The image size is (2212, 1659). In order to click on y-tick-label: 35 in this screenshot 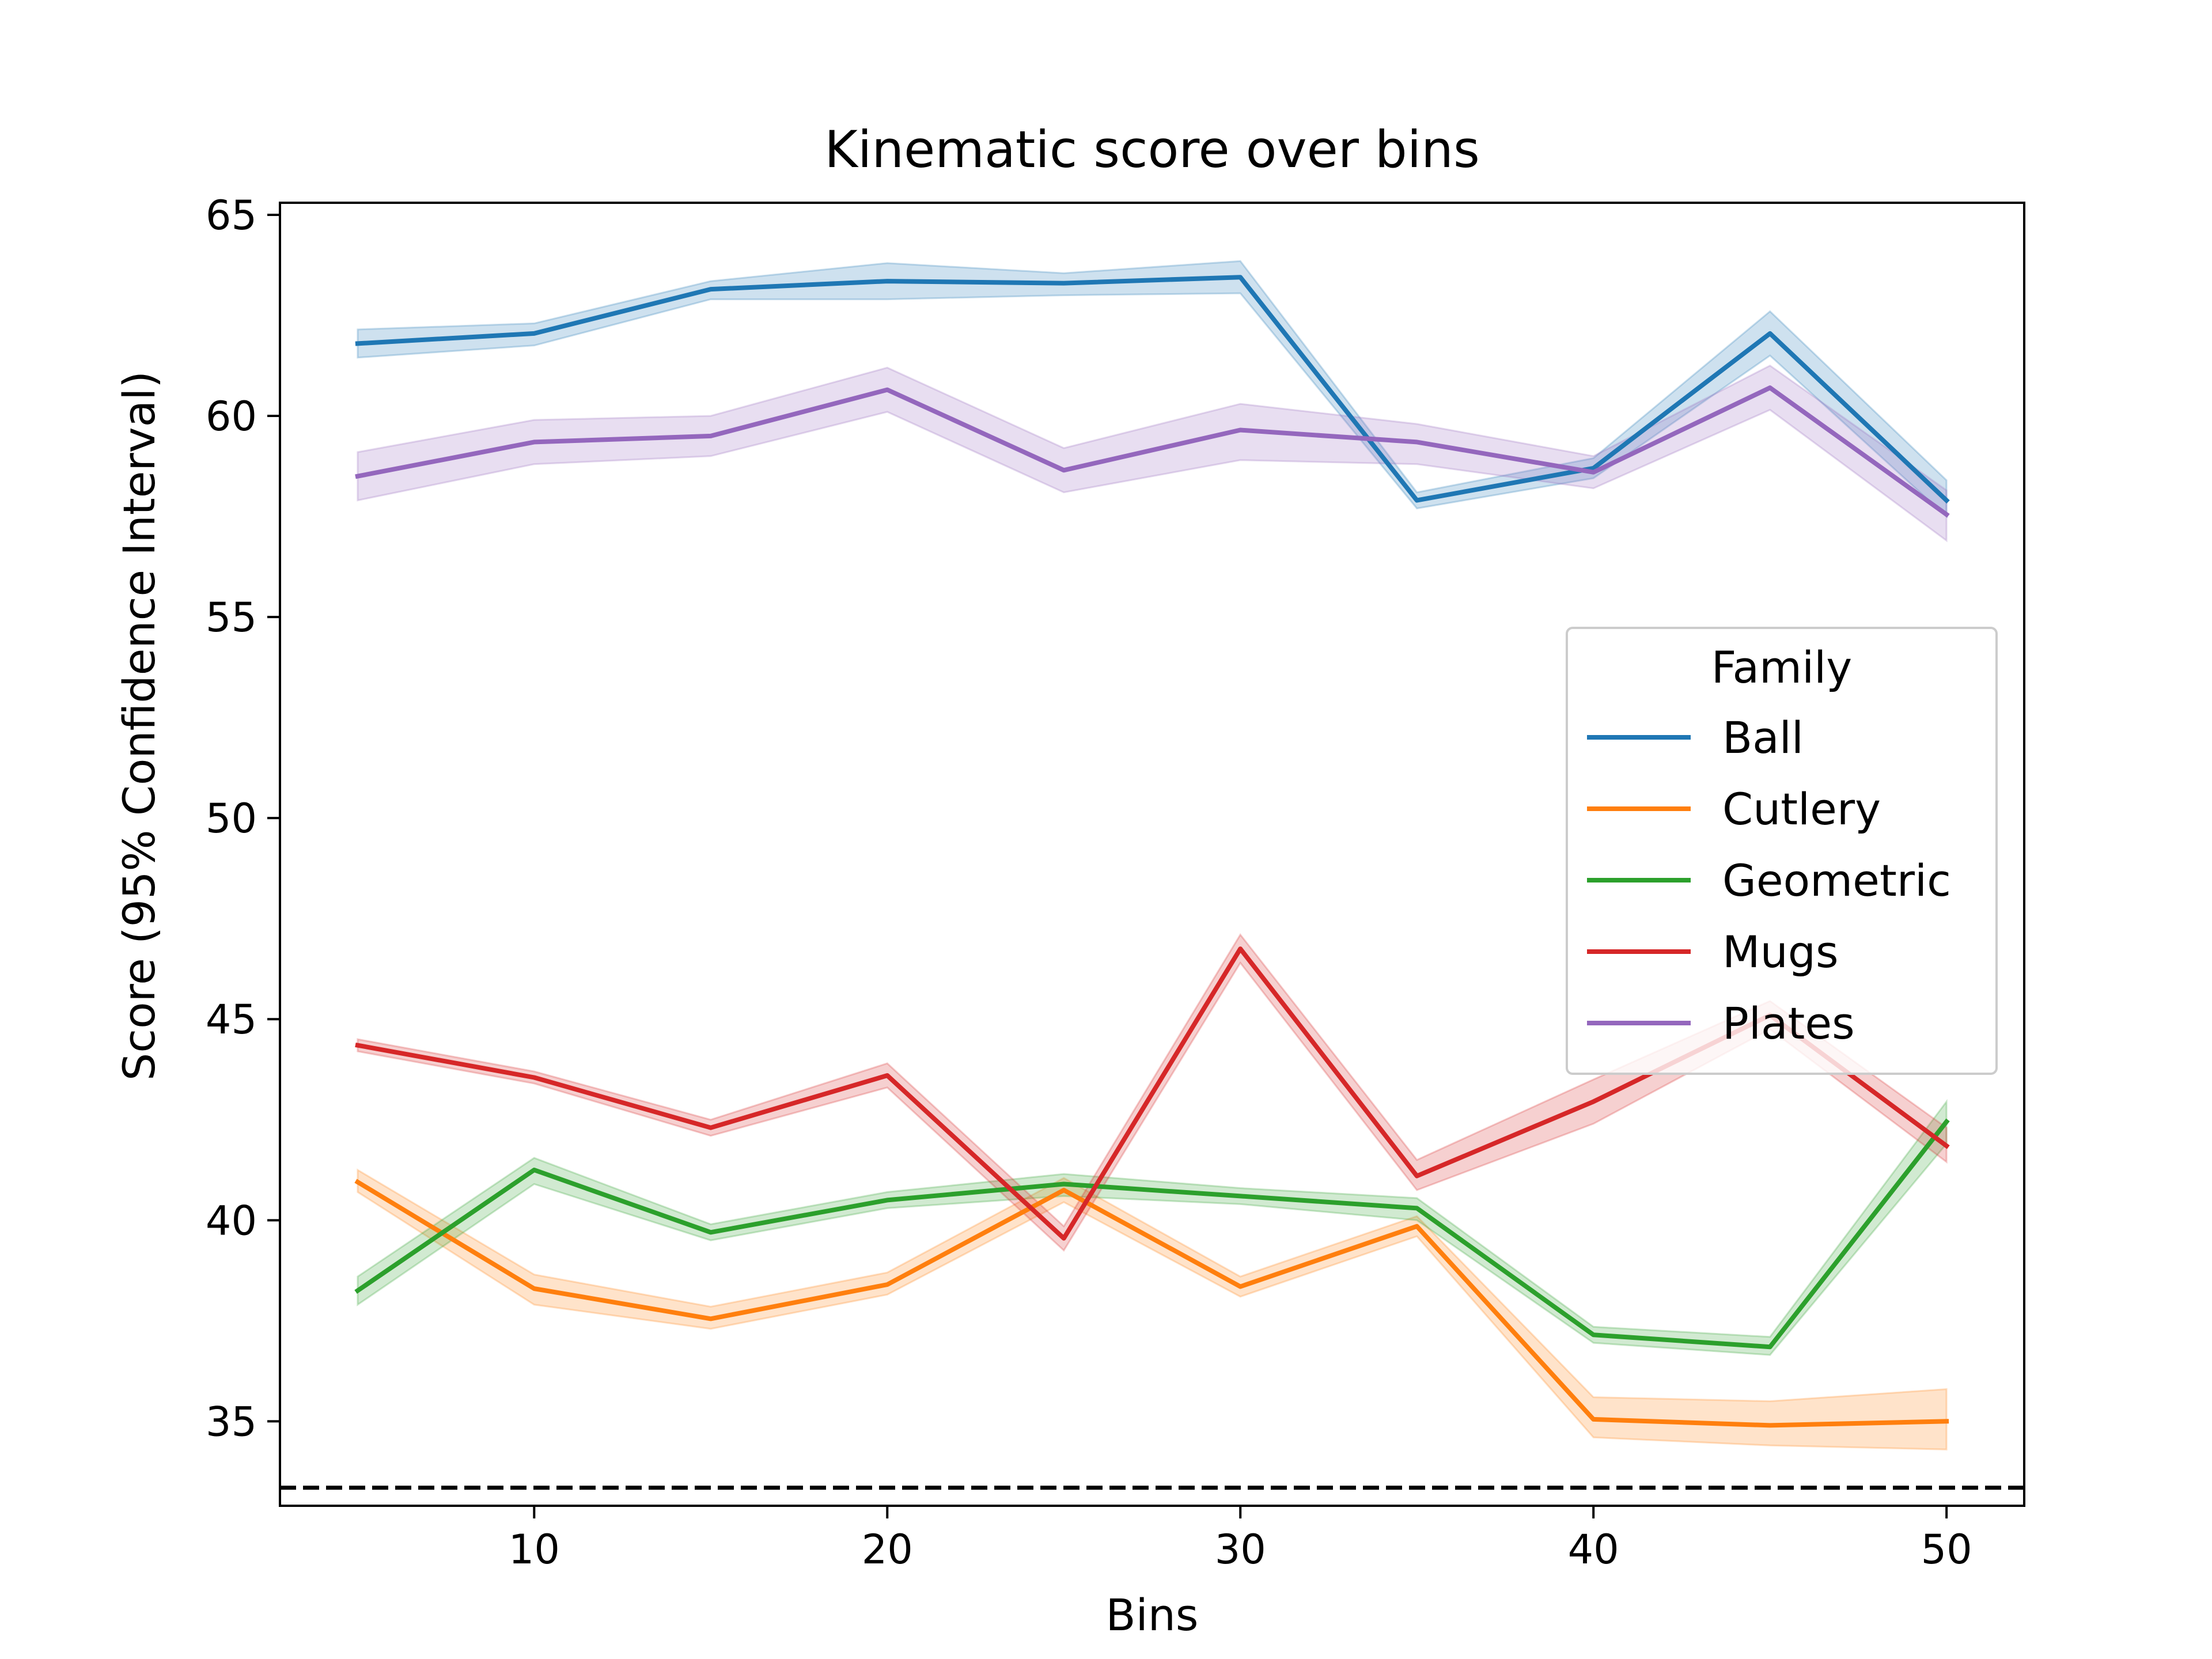, I will do `click(231, 1421)`.